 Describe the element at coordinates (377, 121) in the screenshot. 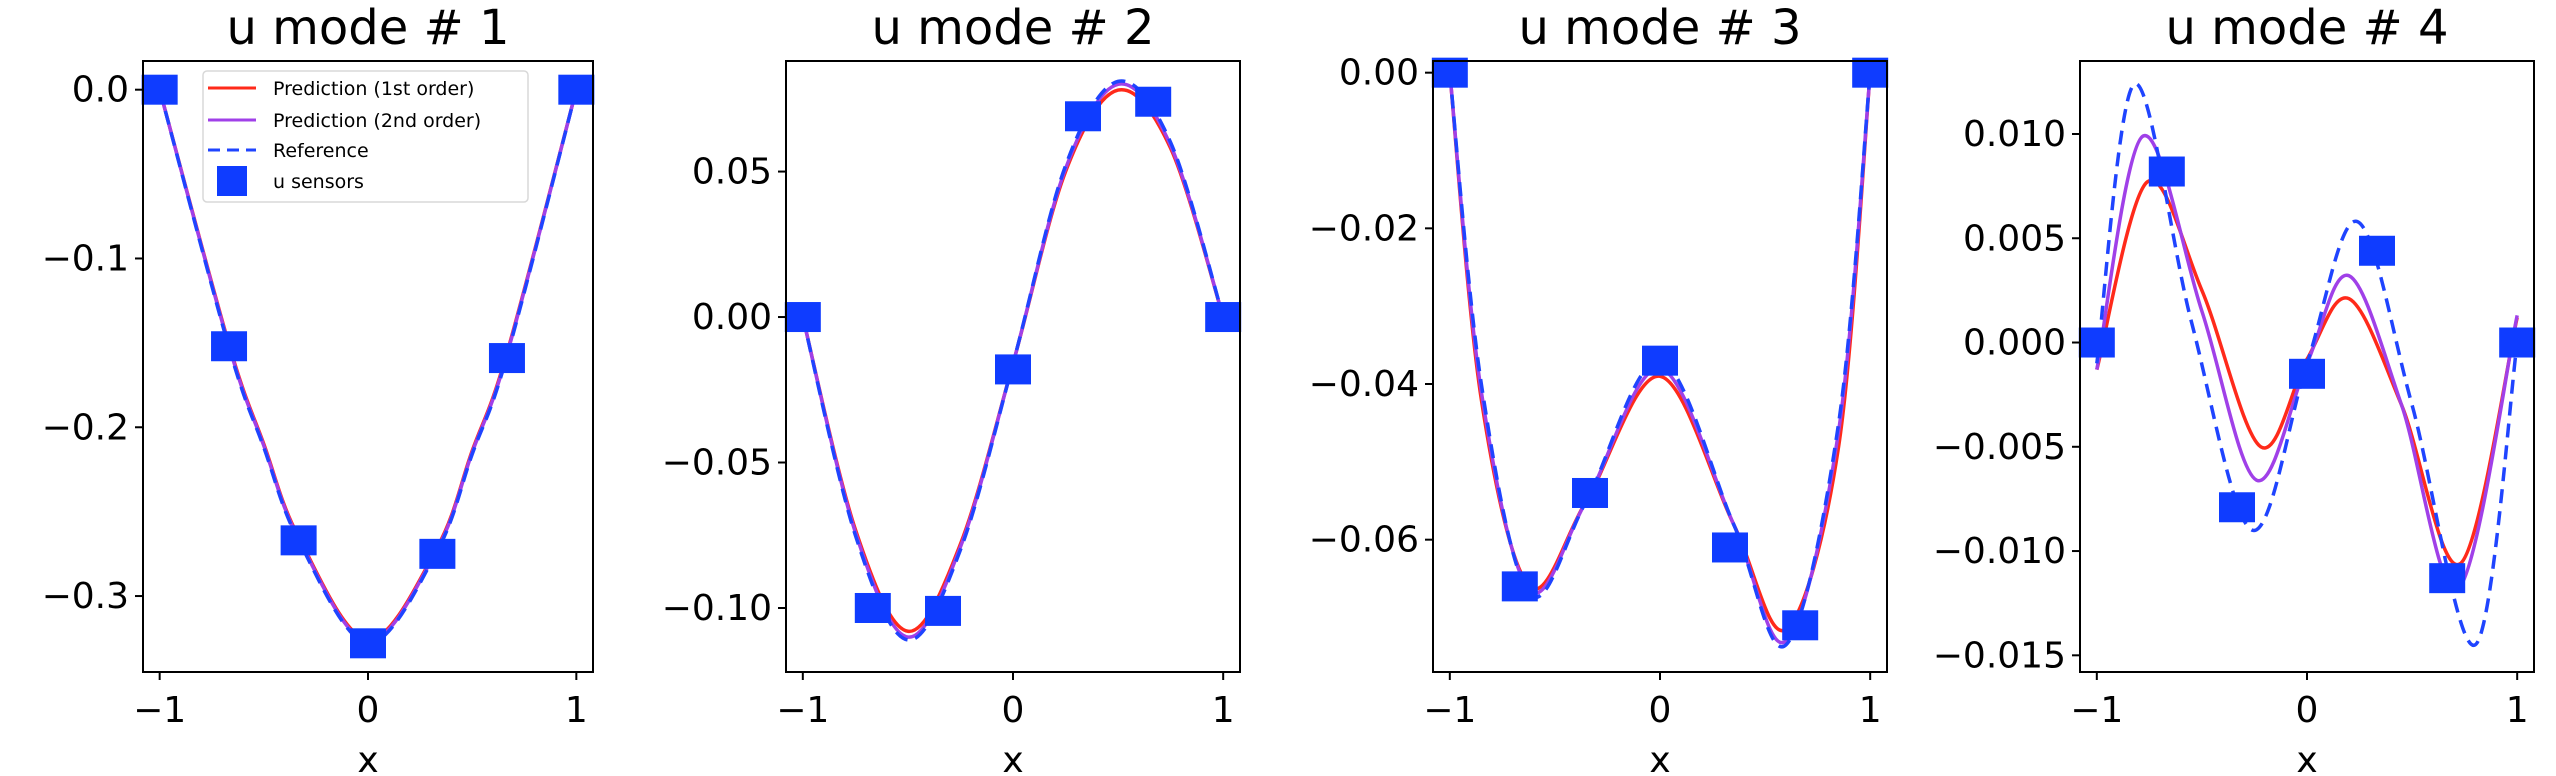

I see `legend-label-pred2: Prediction (2nd order)` at that location.